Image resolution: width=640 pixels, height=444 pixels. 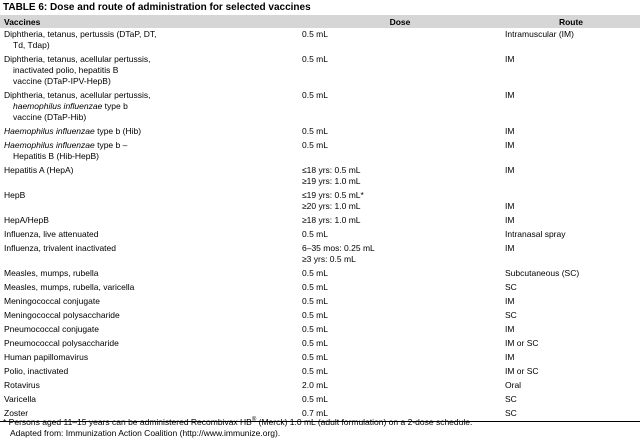 What do you see at coordinates (26, 220) in the screenshot?
I see `text-segment: HepA/HepB` at bounding box center [26, 220].